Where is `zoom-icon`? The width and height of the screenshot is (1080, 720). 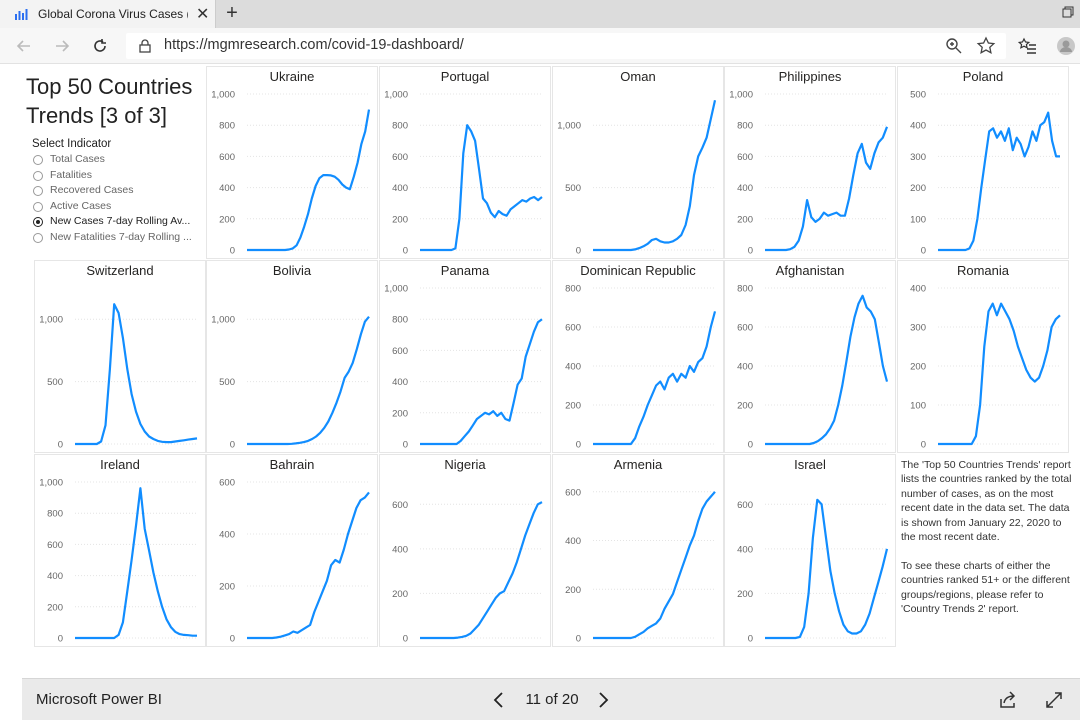 zoom-icon is located at coordinates (954, 46).